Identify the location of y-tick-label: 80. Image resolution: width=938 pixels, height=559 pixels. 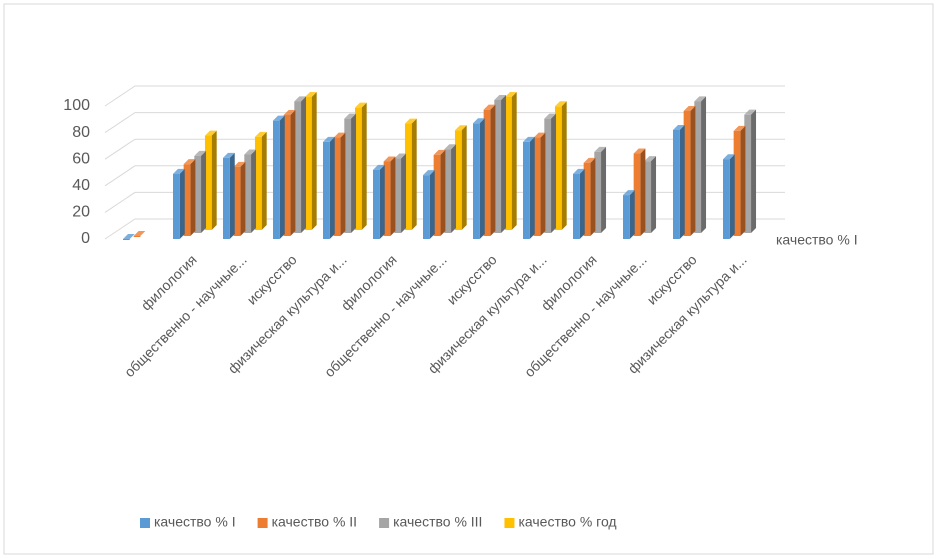
(81, 132).